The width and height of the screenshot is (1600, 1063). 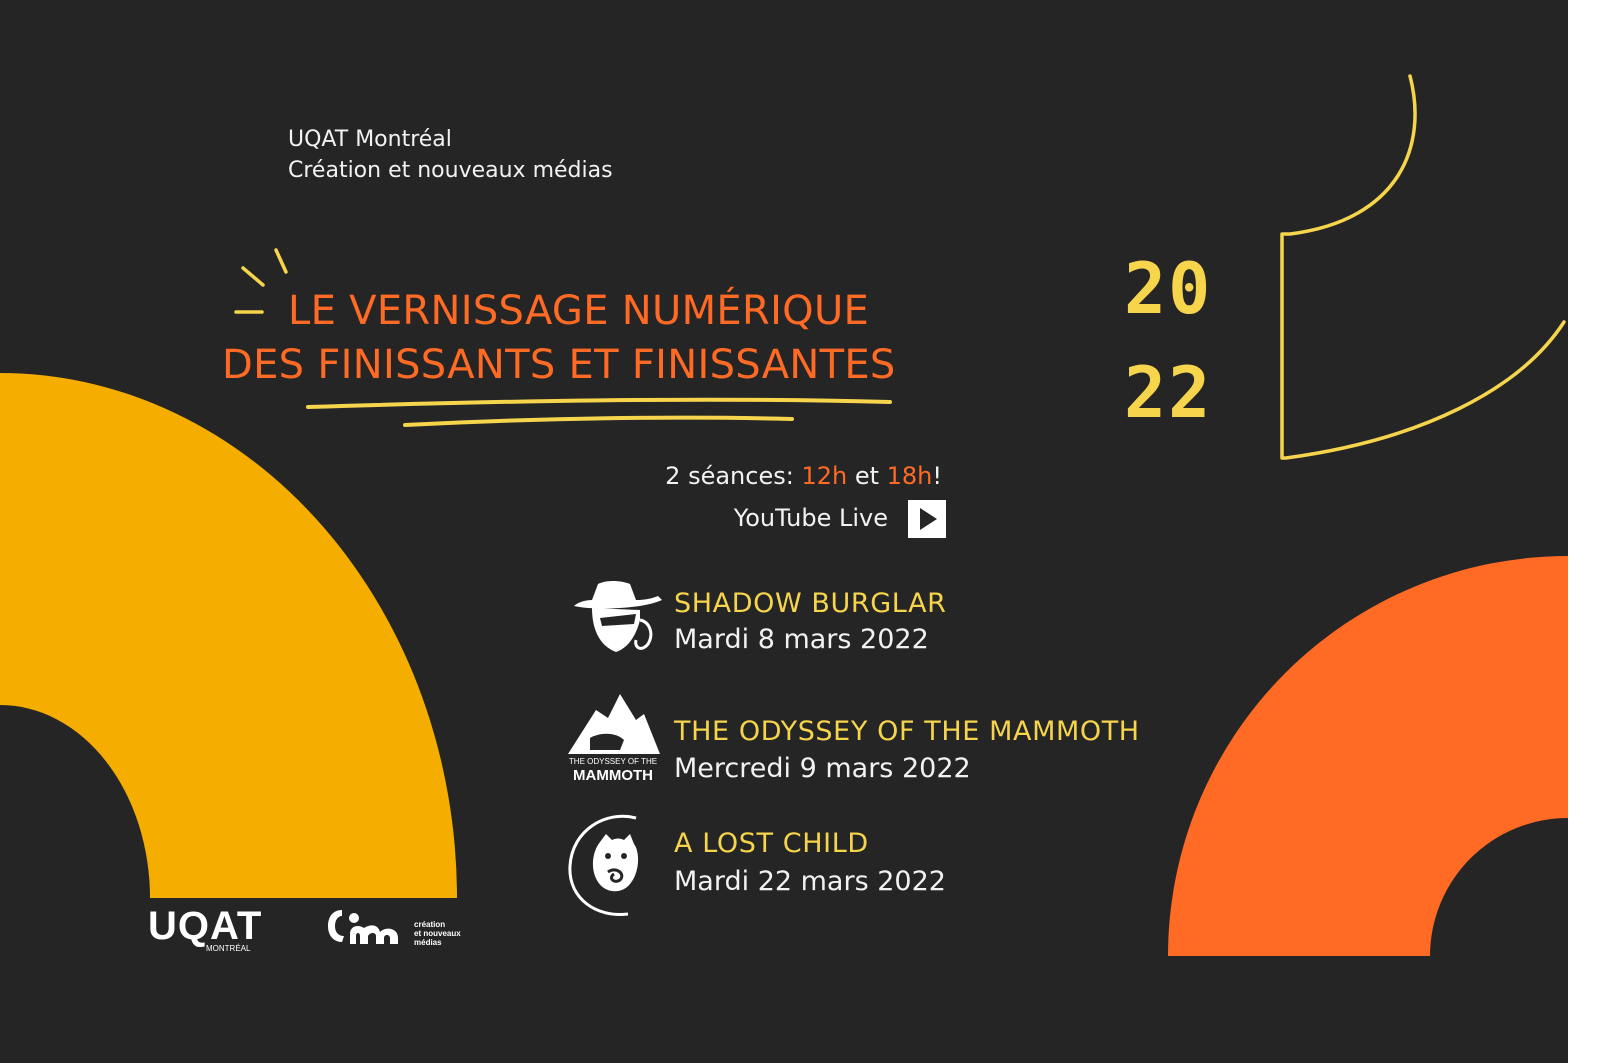 What do you see at coordinates (614, 739) in the screenshot?
I see `mammoth-mountain-icon: THE ODYSSEY OF THE MAMMOTH` at bounding box center [614, 739].